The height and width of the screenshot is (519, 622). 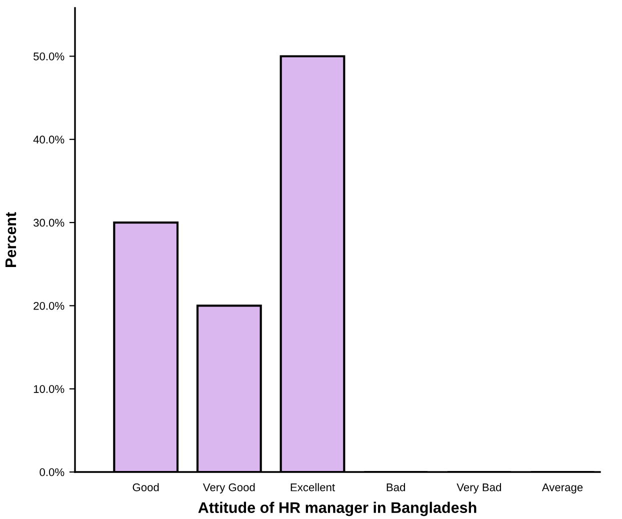 What do you see at coordinates (11, 239) in the screenshot?
I see `y-axis-title: Percent` at bounding box center [11, 239].